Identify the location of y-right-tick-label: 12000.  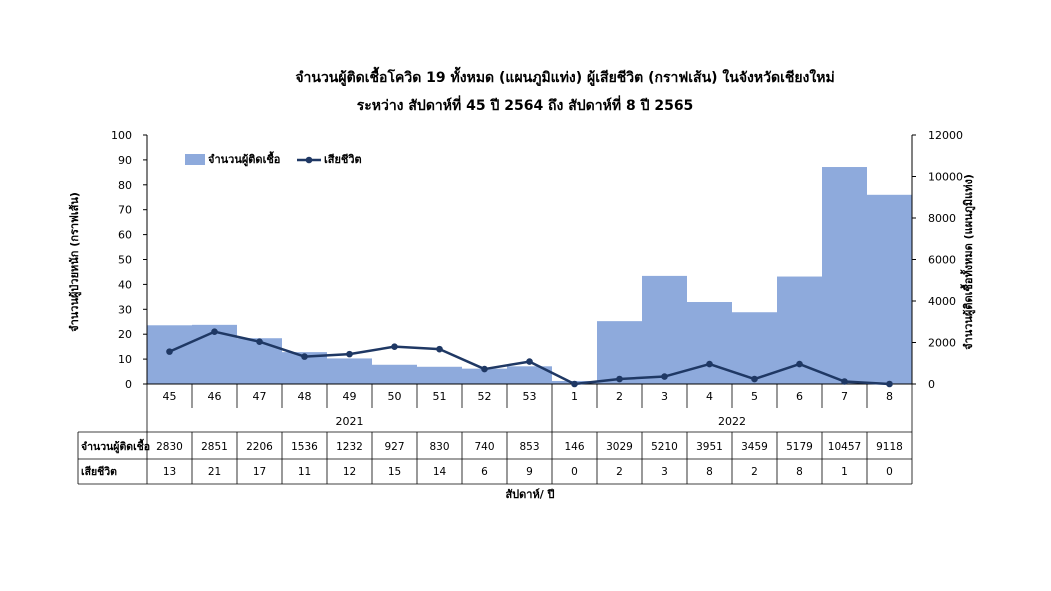
(945, 135).